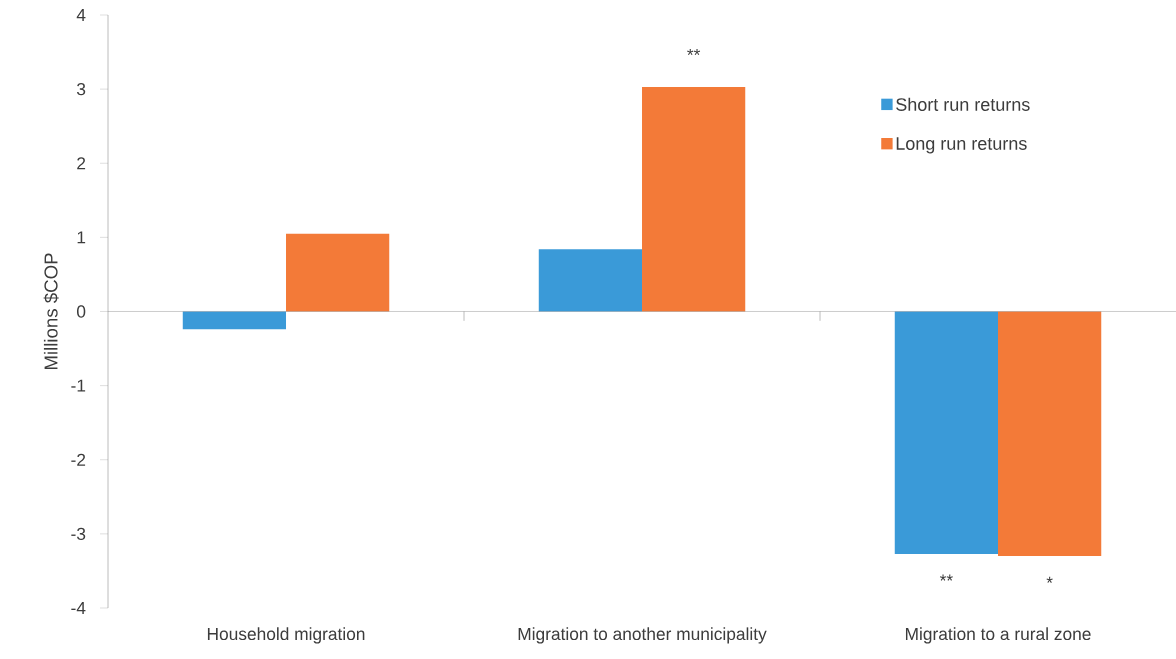 The width and height of the screenshot is (1176, 659). I want to click on y-tick-label: 2, so click(81, 163).